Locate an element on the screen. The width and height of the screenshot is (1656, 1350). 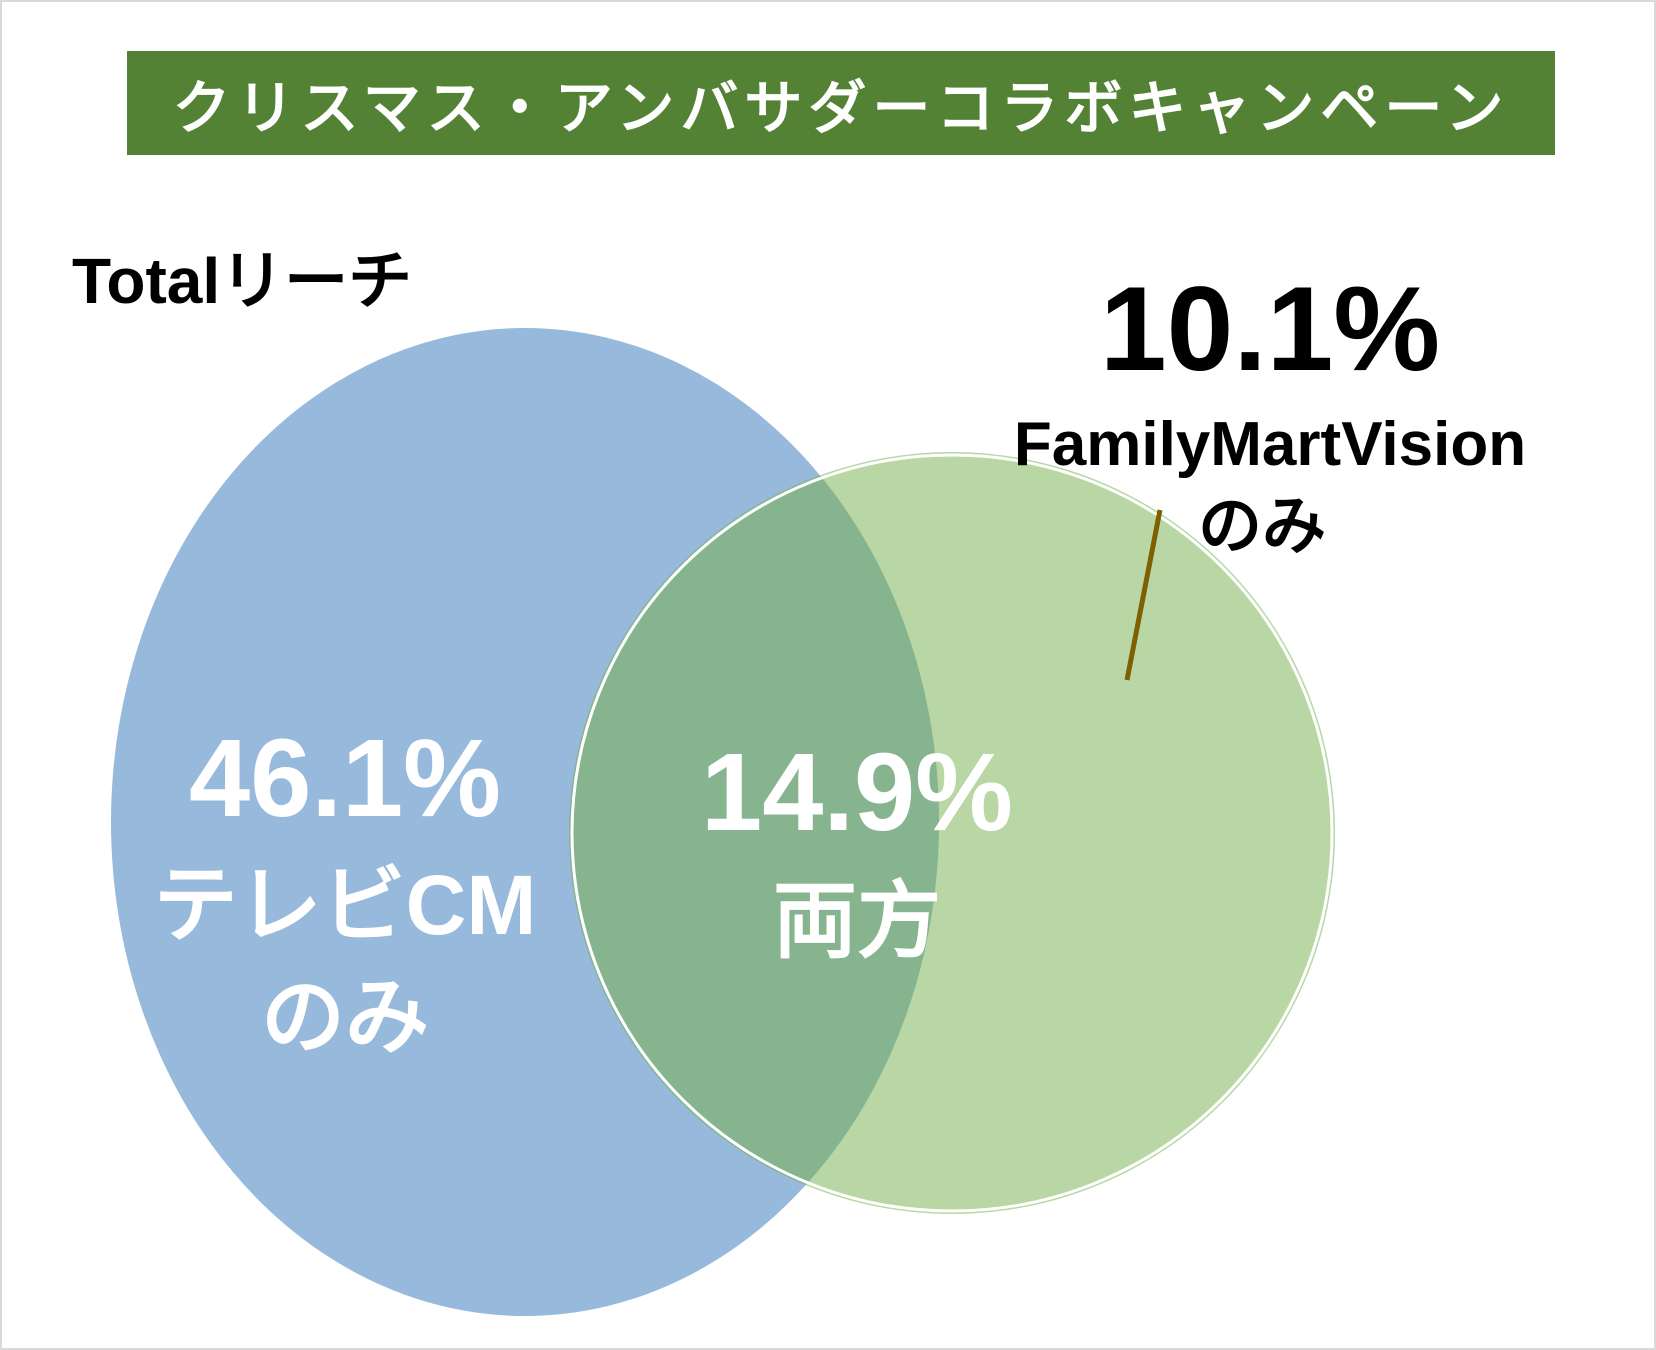
both-value: 14.9% is located at coordinates (857, 792).